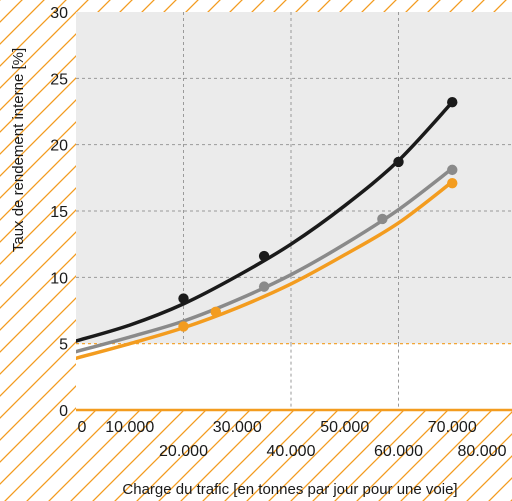 This screenshot has height=501, width=512. What do you see at coordinates (291, 451) in the screenshot?
I see `x-tick-label: 40.000` at bounding box center [291, 451].